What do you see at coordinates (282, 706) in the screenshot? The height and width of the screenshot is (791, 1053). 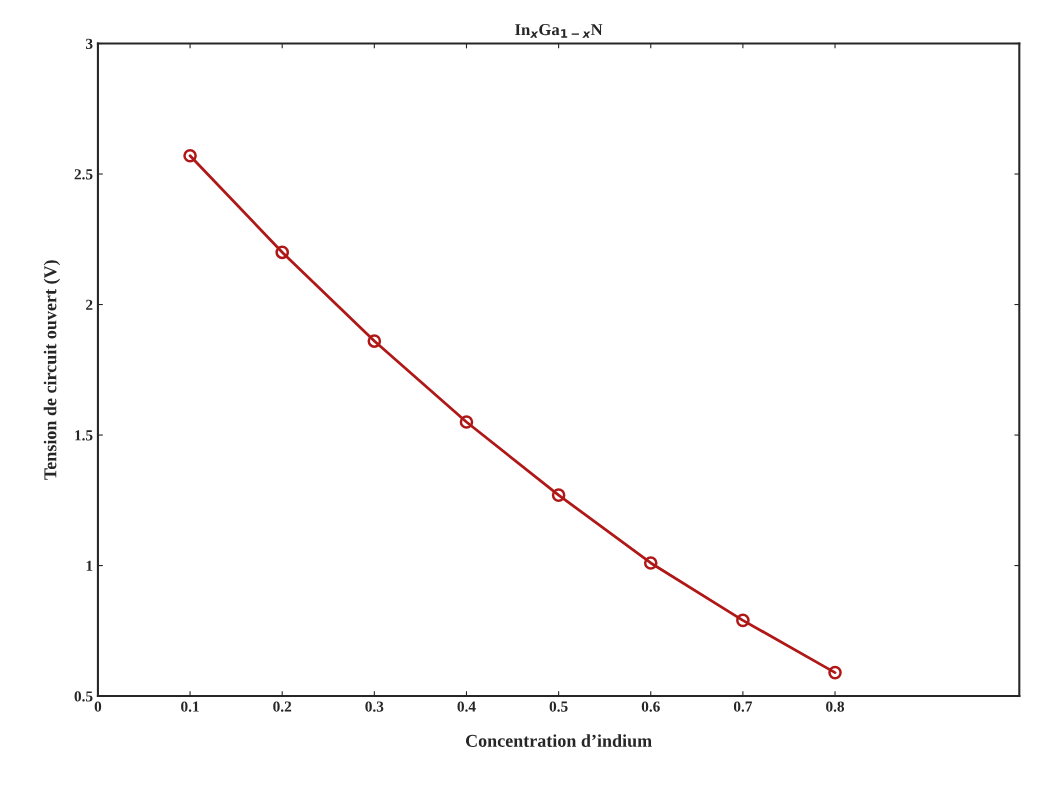 I see `x-tick-label: 0.2` at bounding box center [282, 706].